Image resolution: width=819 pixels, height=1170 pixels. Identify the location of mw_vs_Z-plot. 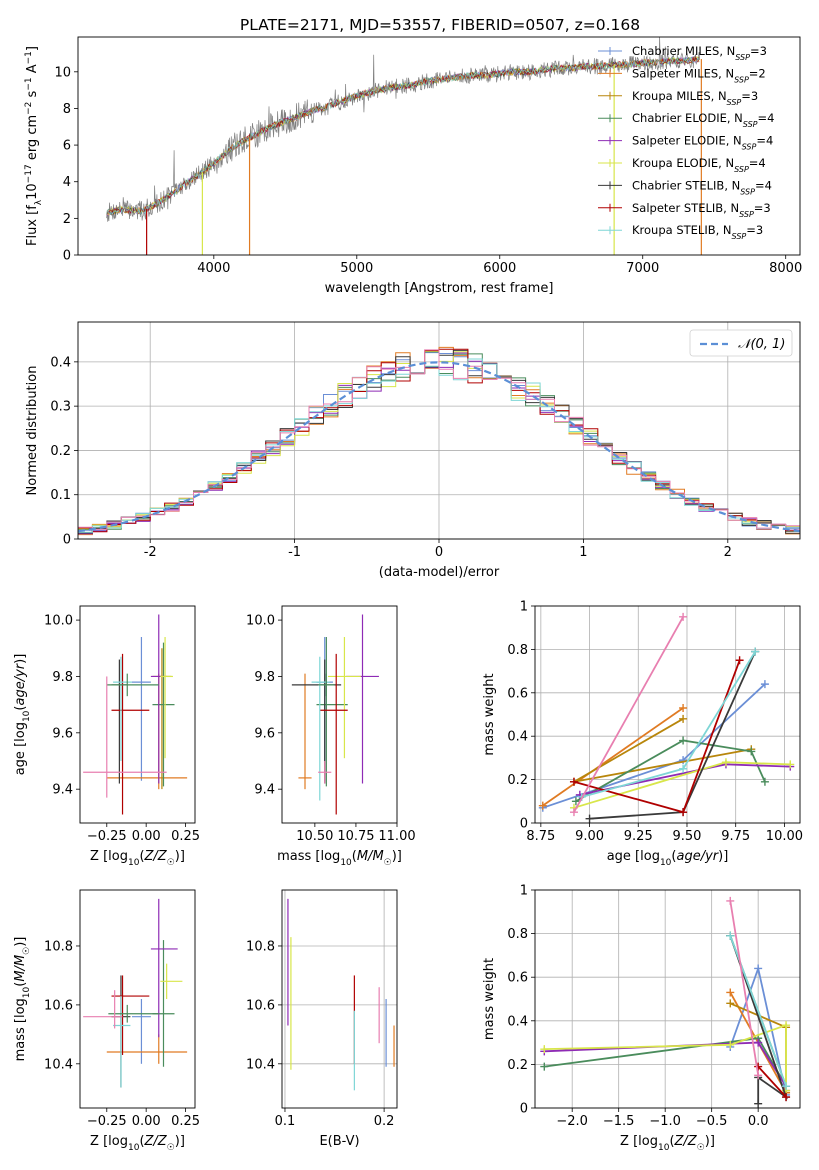
(665, 1002).